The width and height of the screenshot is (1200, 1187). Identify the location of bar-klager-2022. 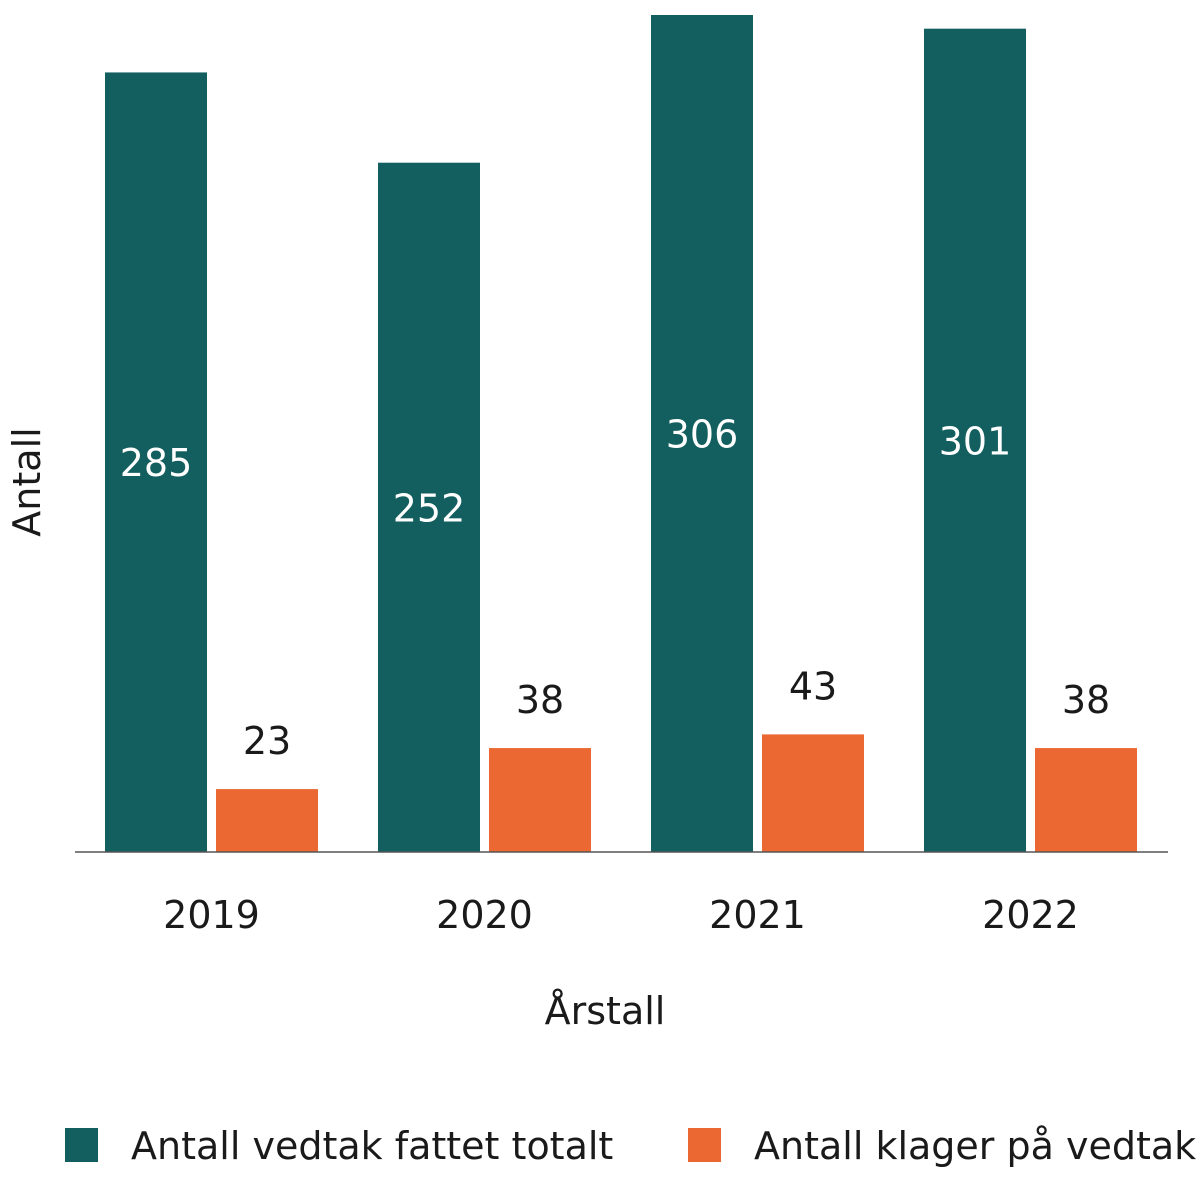
(1086, 800).